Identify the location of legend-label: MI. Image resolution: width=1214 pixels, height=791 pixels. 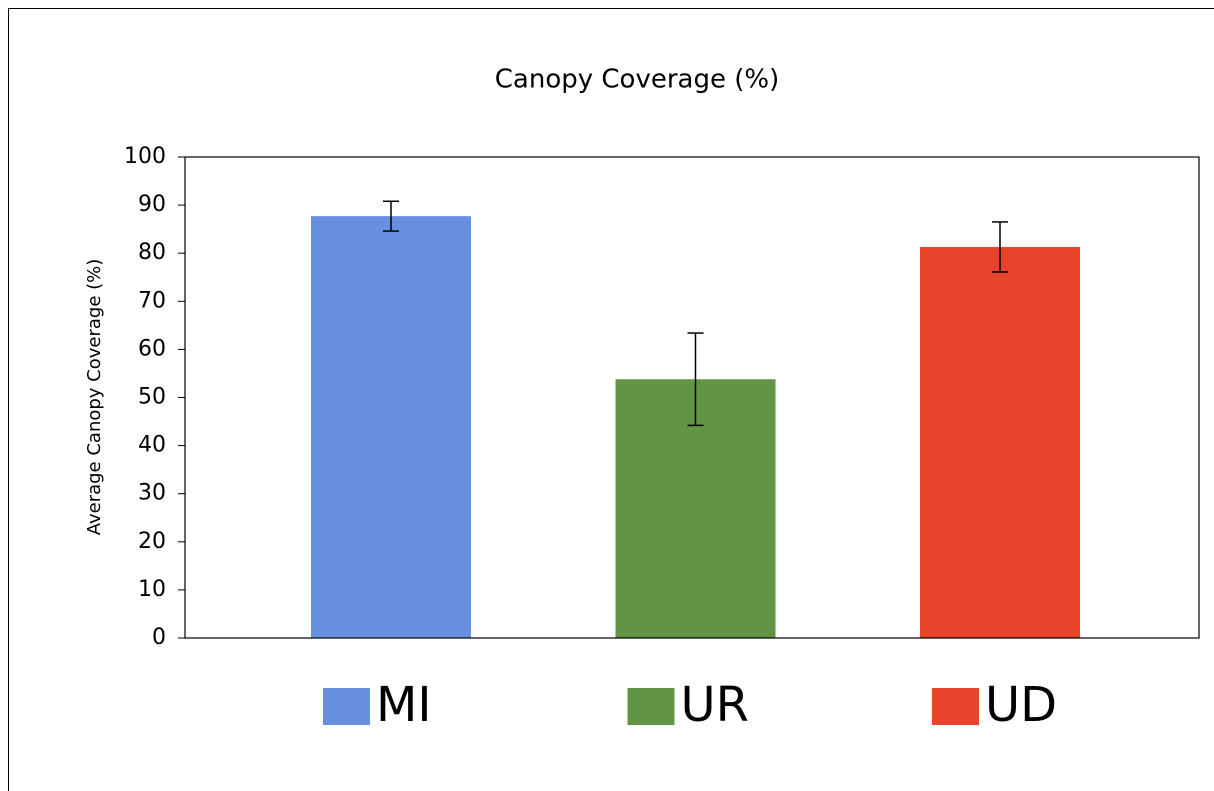
(404, 705).